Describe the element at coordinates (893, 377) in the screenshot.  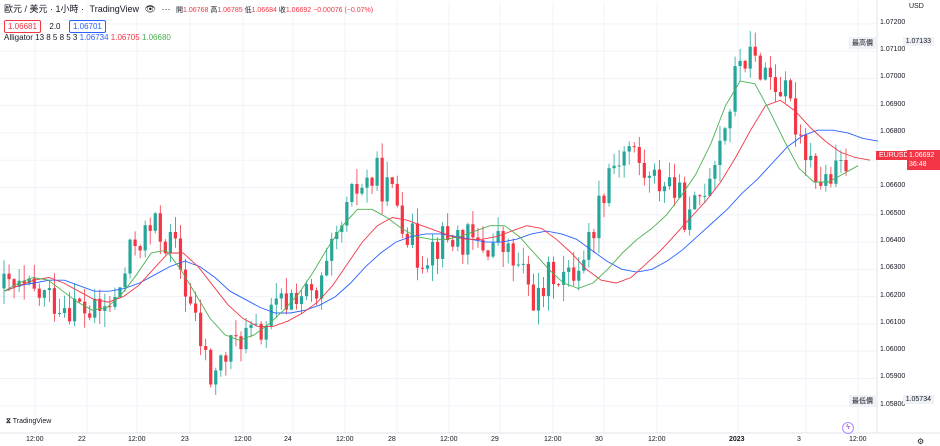
I see `y-tick-label: 1.05900` at that location.